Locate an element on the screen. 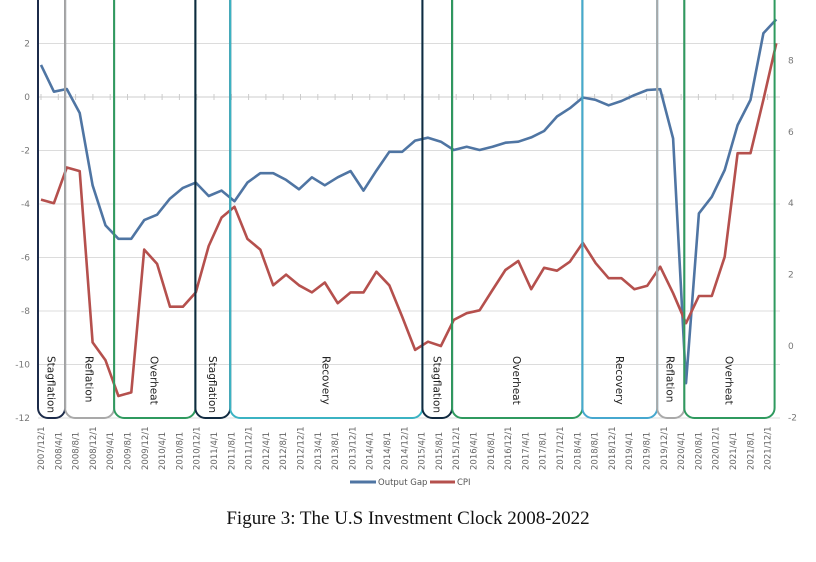 The height and width of the screenshot is (562, 816). x-tick-label: 2015/8/1 is located at coordinates (440, 451).